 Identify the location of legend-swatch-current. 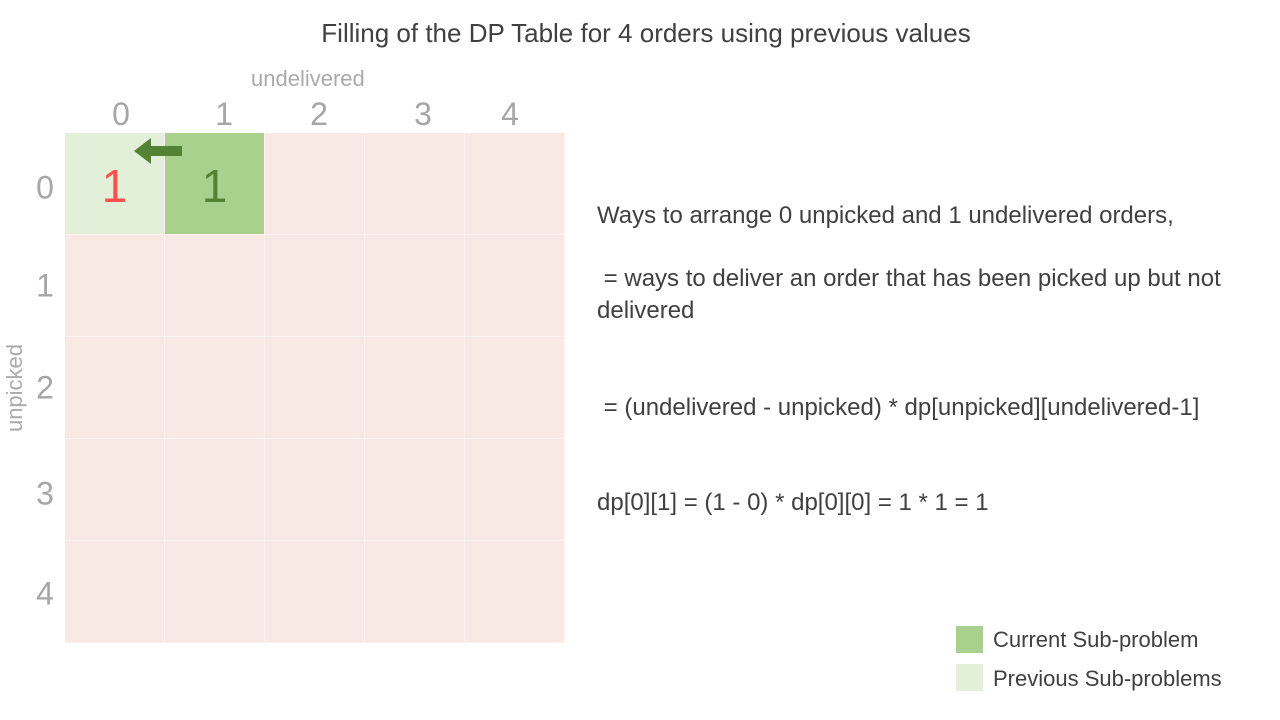
(969, 639).